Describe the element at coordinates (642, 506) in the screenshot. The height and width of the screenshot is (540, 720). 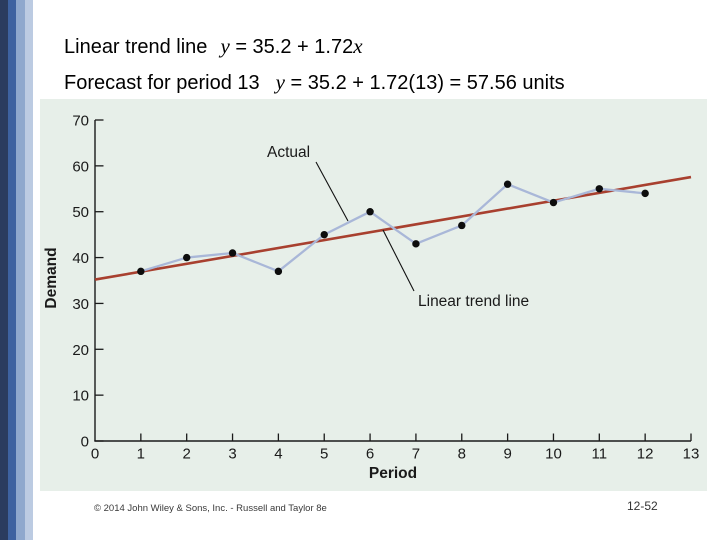
I see `slide-number: 12-52` at that location.